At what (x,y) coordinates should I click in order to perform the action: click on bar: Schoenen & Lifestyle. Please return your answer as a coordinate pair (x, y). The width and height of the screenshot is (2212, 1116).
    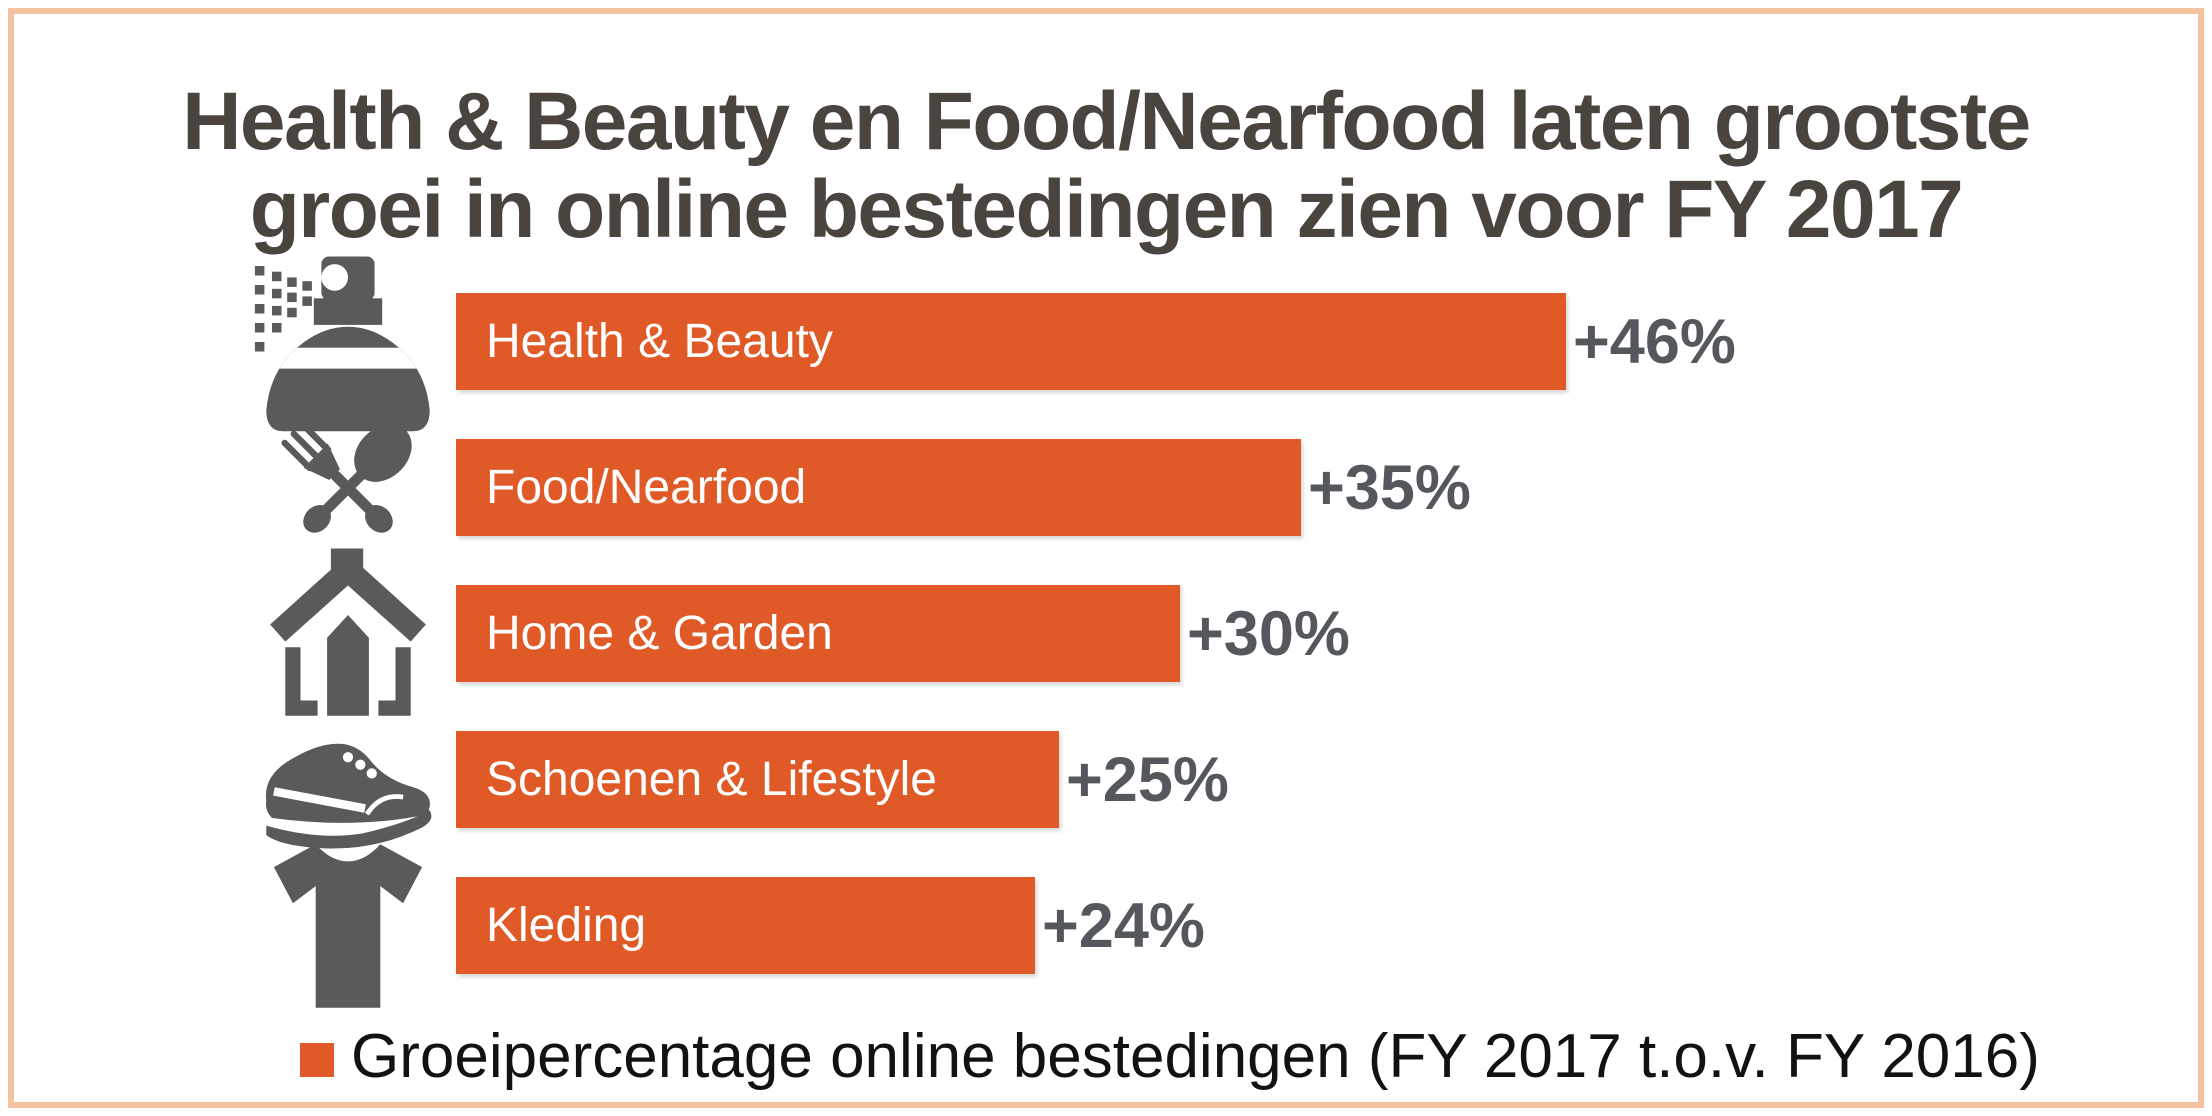
    Looking at the image, I should click on (757, 780).